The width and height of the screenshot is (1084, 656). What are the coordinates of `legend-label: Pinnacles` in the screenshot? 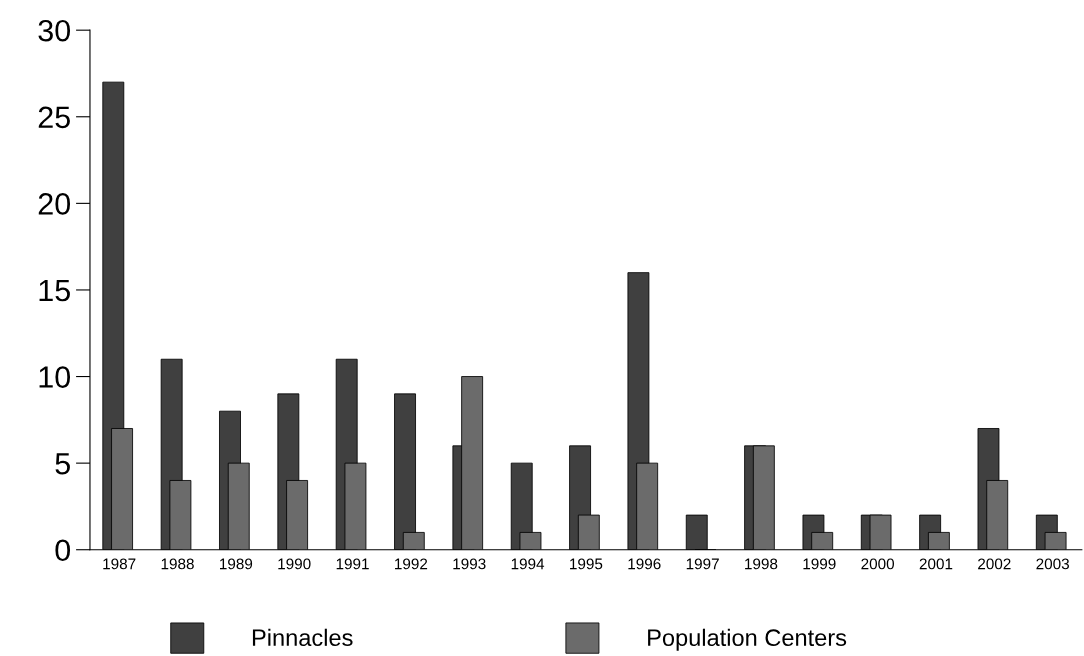 It's located at (302, 637).